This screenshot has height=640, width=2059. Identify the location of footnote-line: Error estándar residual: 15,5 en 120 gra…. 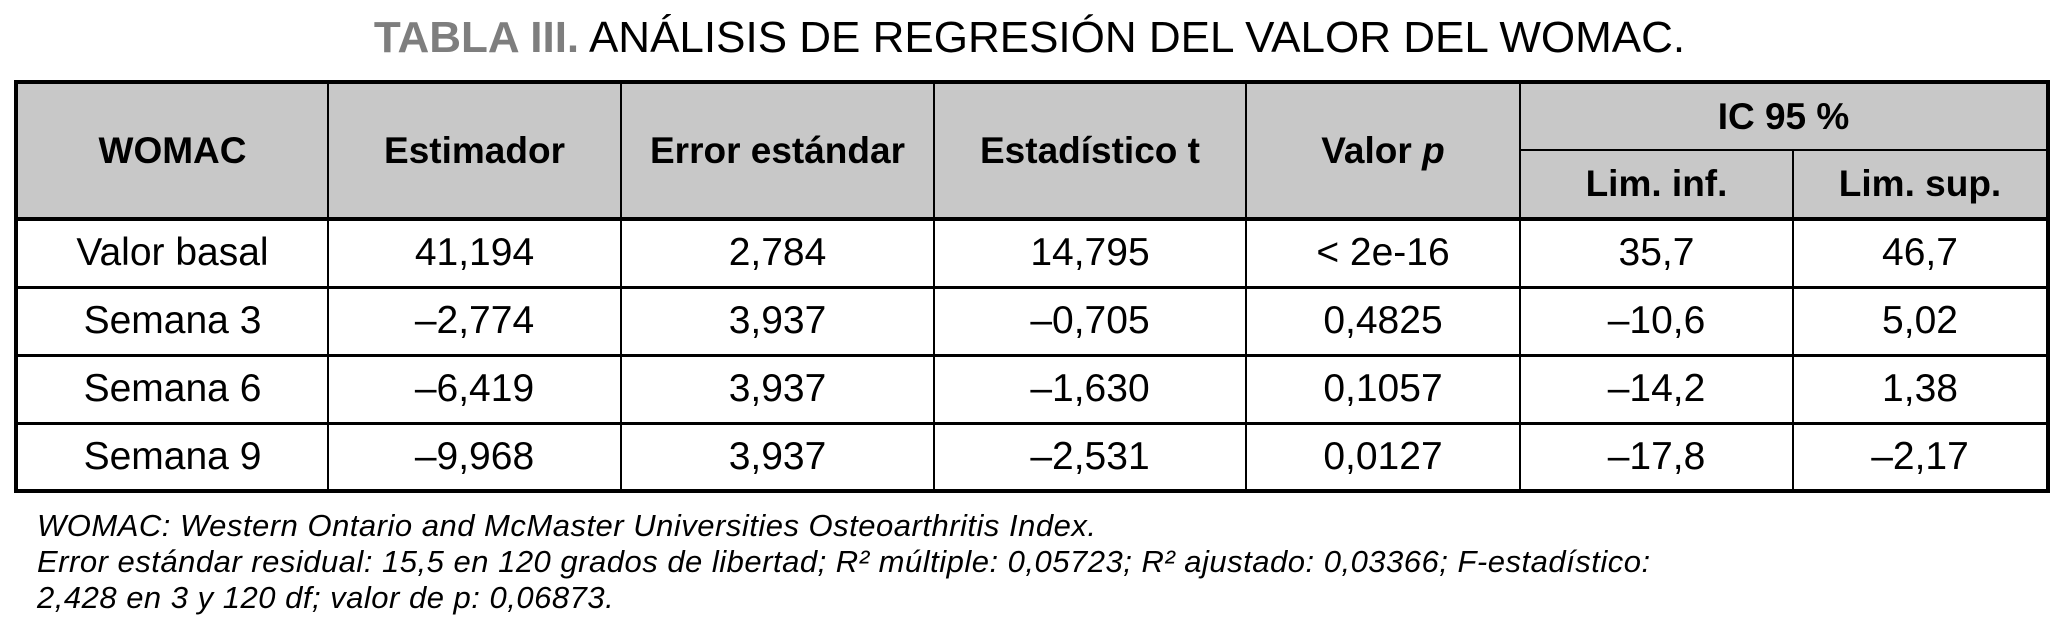
(844, 561).